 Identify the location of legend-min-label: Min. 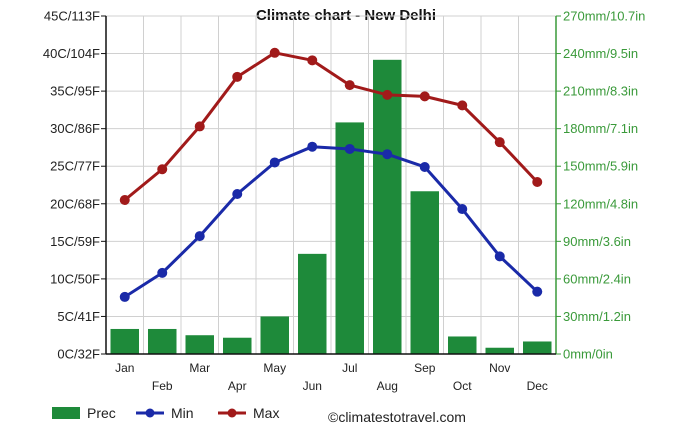
(182, 413).